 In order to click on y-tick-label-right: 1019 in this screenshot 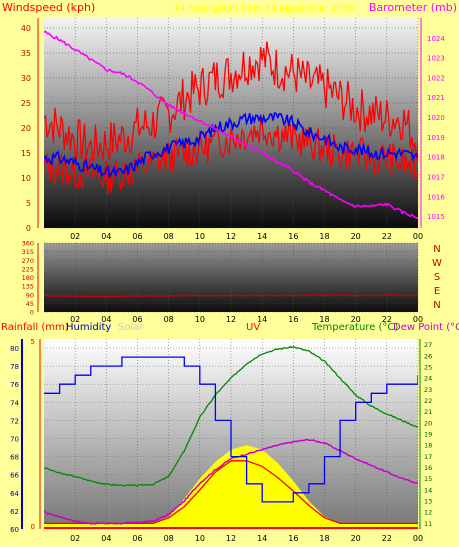, I will do `click(436, 138)`.